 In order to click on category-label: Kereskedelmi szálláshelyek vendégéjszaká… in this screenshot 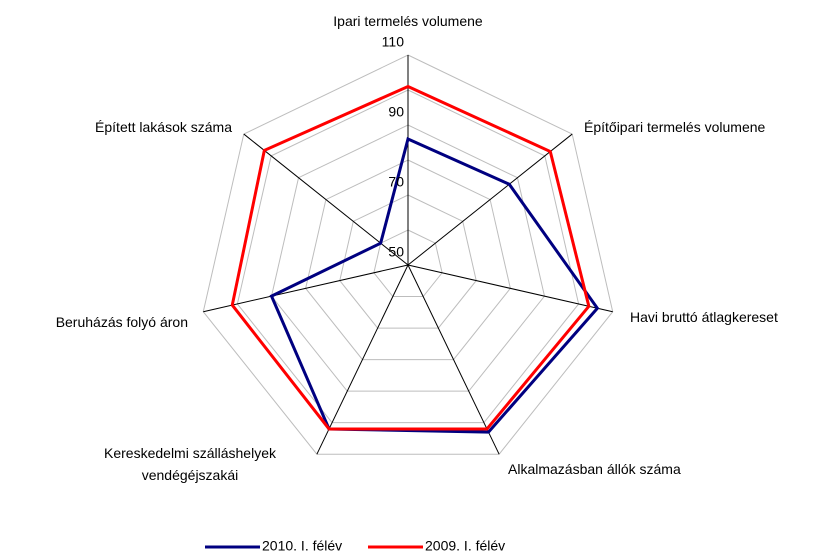, I will do `click(190, 464)`.